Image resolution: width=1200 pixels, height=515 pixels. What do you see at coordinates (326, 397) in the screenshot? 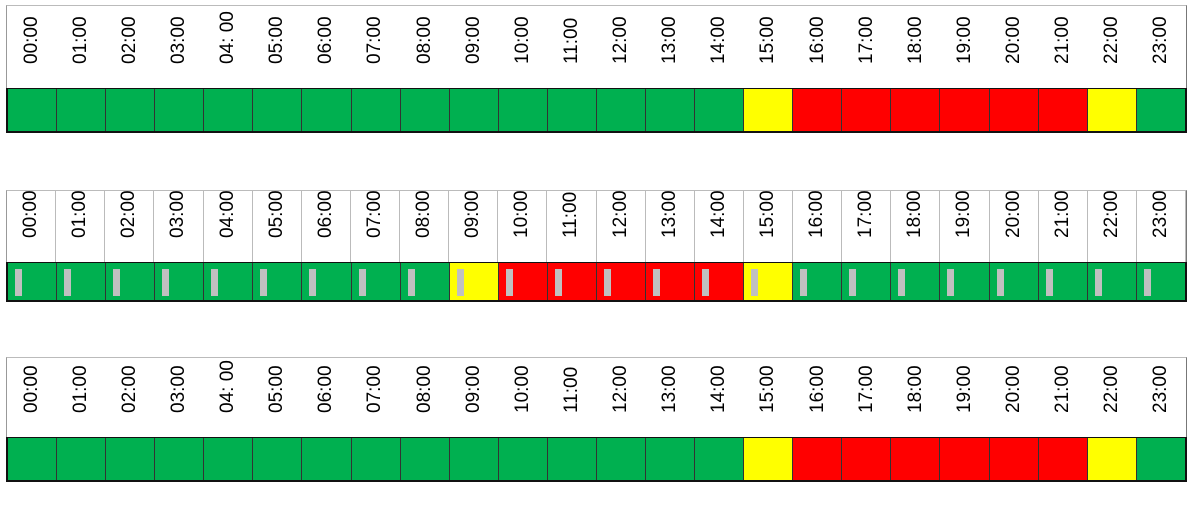
I see `hour-header: 06:00` at bounding box center [326, 397].